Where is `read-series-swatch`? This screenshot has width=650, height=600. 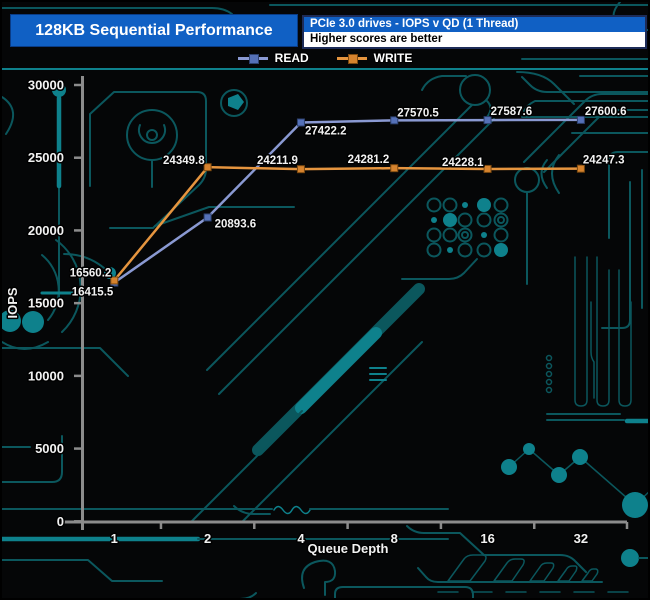 read-series-swatch is located at coordinates (252, 58).